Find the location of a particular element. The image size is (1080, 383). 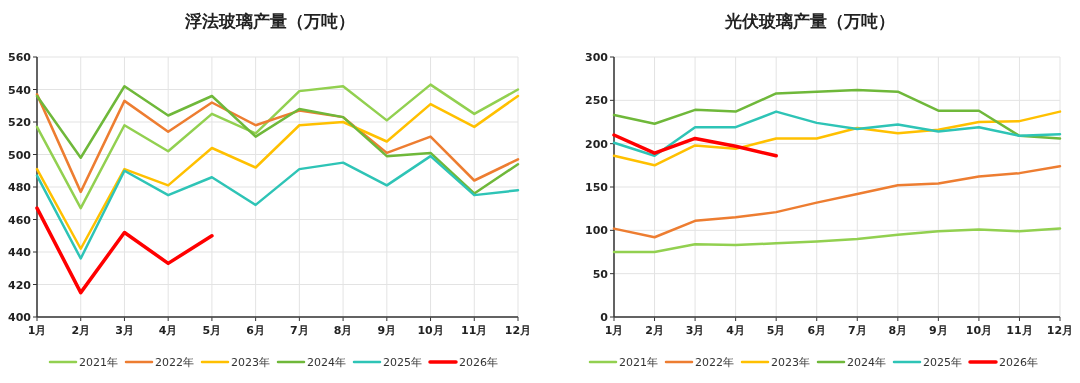

y-tick-label: 250 is located at coordinates (597, 101).